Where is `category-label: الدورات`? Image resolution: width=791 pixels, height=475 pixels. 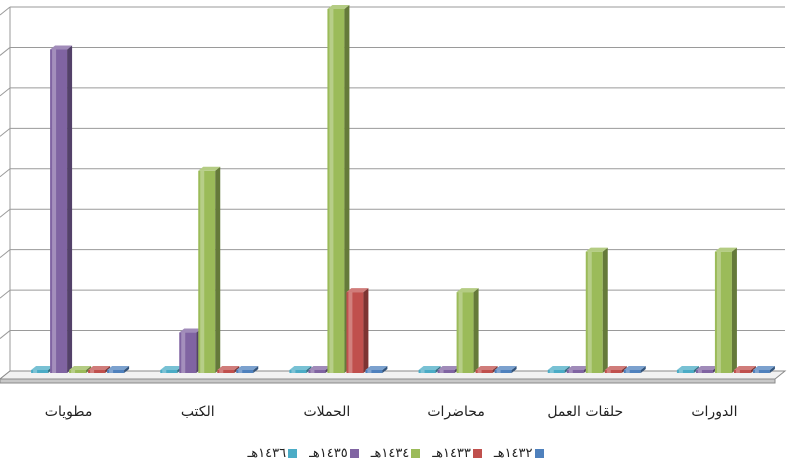 category-label: الدورات is located at coordinates (714, 412).